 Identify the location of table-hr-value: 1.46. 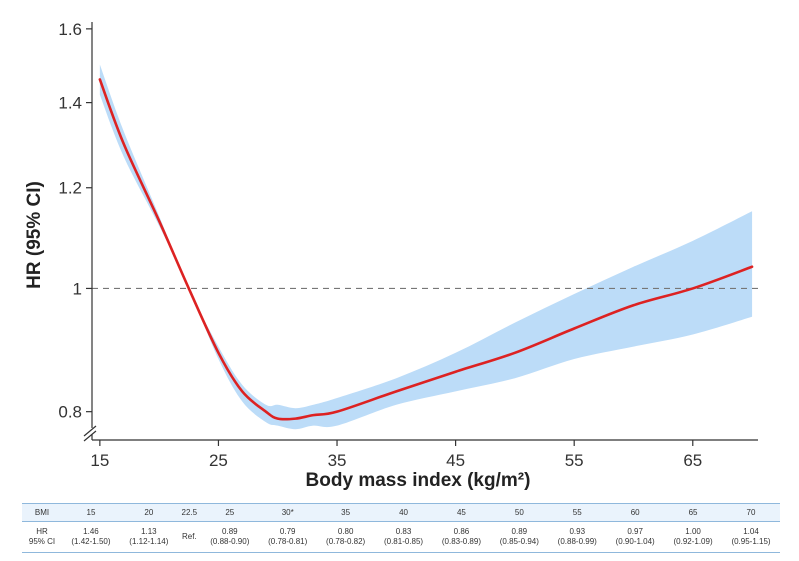
(91, 531).